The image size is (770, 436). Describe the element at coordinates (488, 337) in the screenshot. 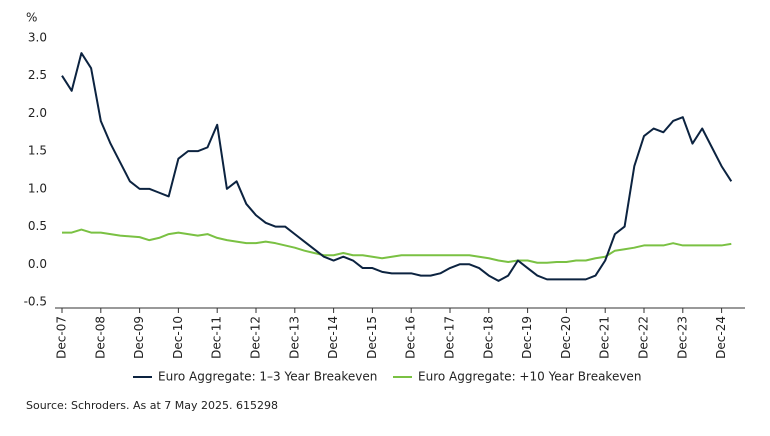

I see `x-tick-label: Dec-18` at that location.